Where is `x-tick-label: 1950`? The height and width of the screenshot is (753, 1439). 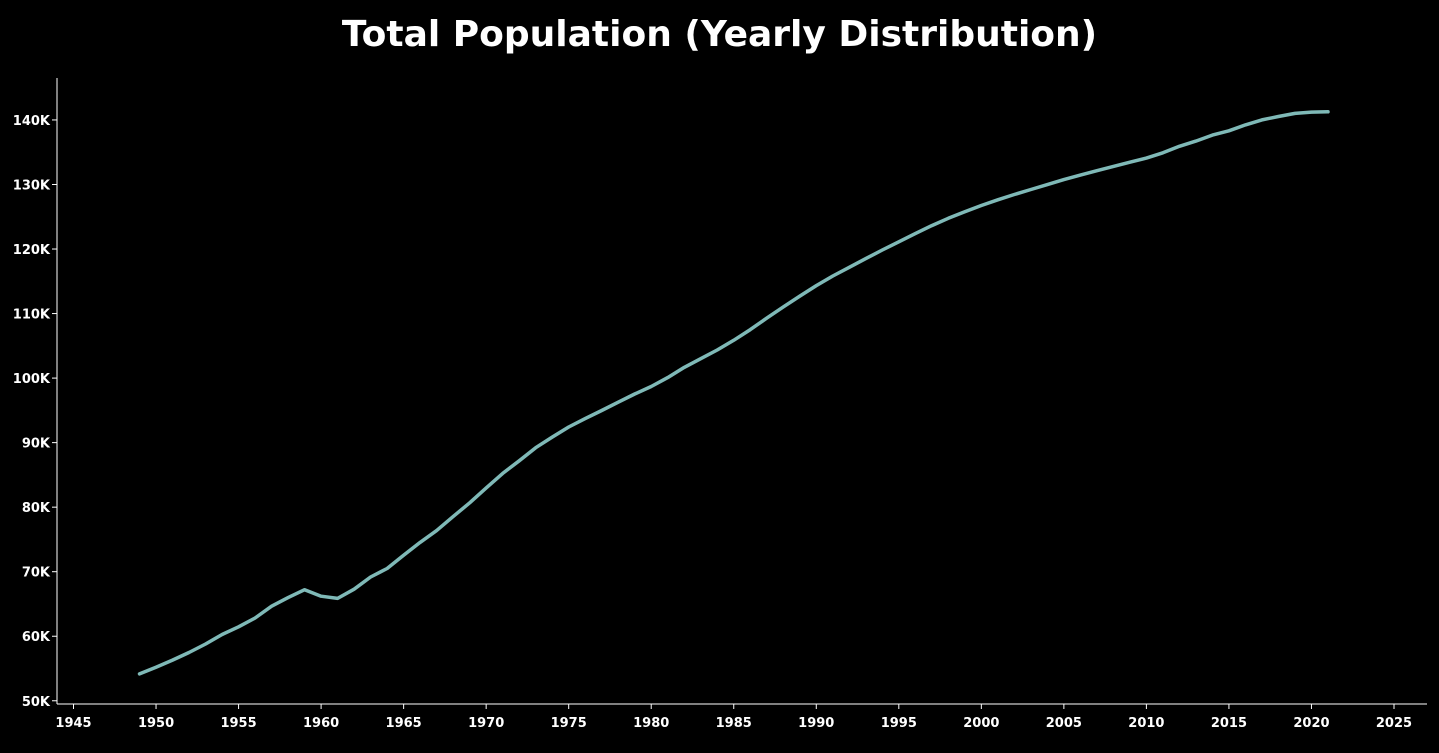
x-tick-label: 1950 is located at coordinates (156, 723).